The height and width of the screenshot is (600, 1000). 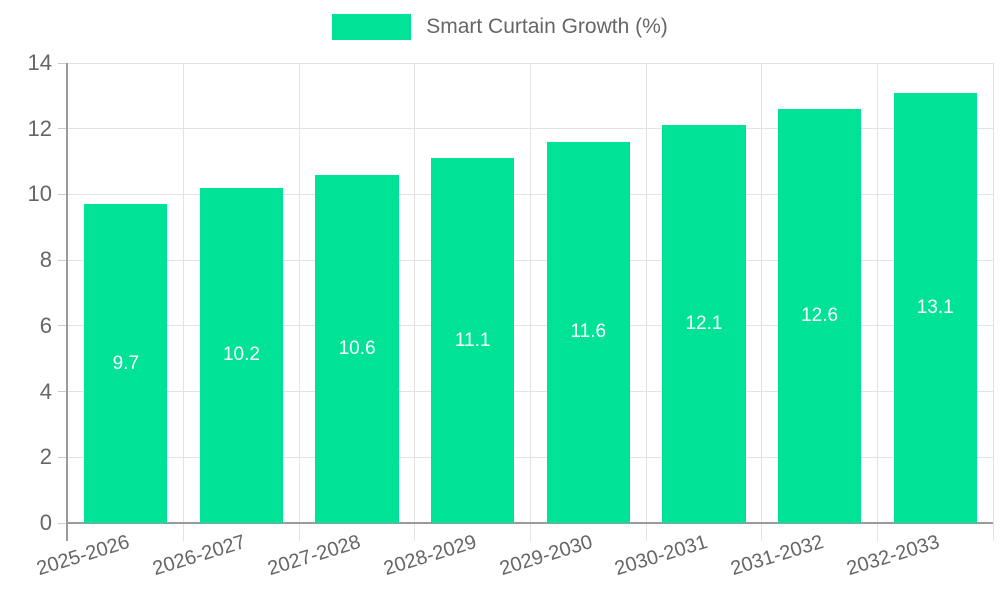 What do you see at coordinates (545, 556) in the screenshot?
I see `x-axis-label: 2029-2030` at bounding box center [545, 556].